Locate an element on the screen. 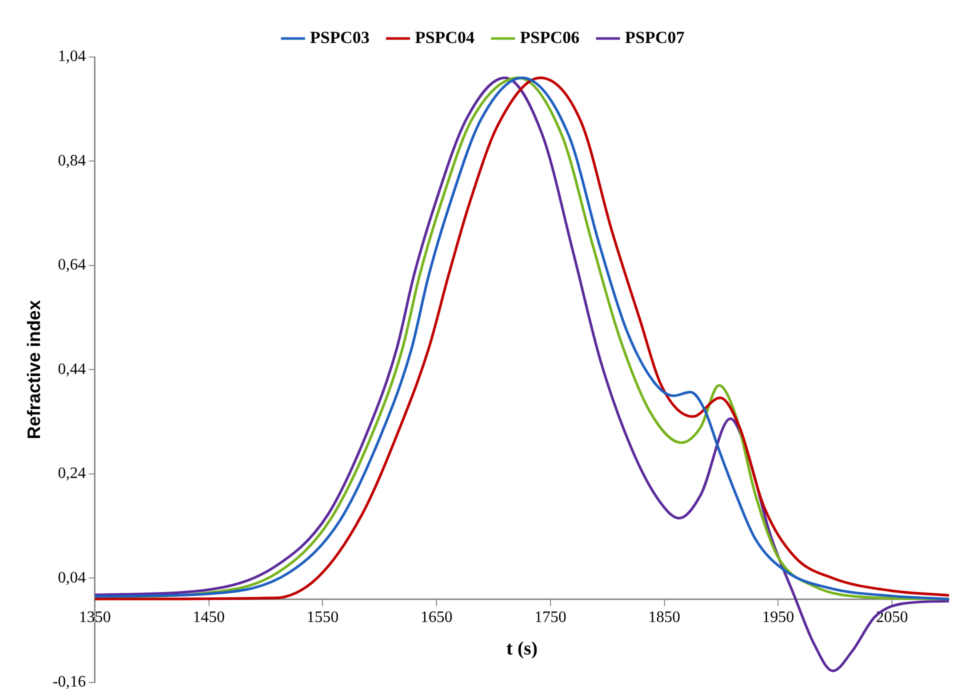 The image size is (979, 695). legend-label: PSPC04 is located at coordinates (445, 37).